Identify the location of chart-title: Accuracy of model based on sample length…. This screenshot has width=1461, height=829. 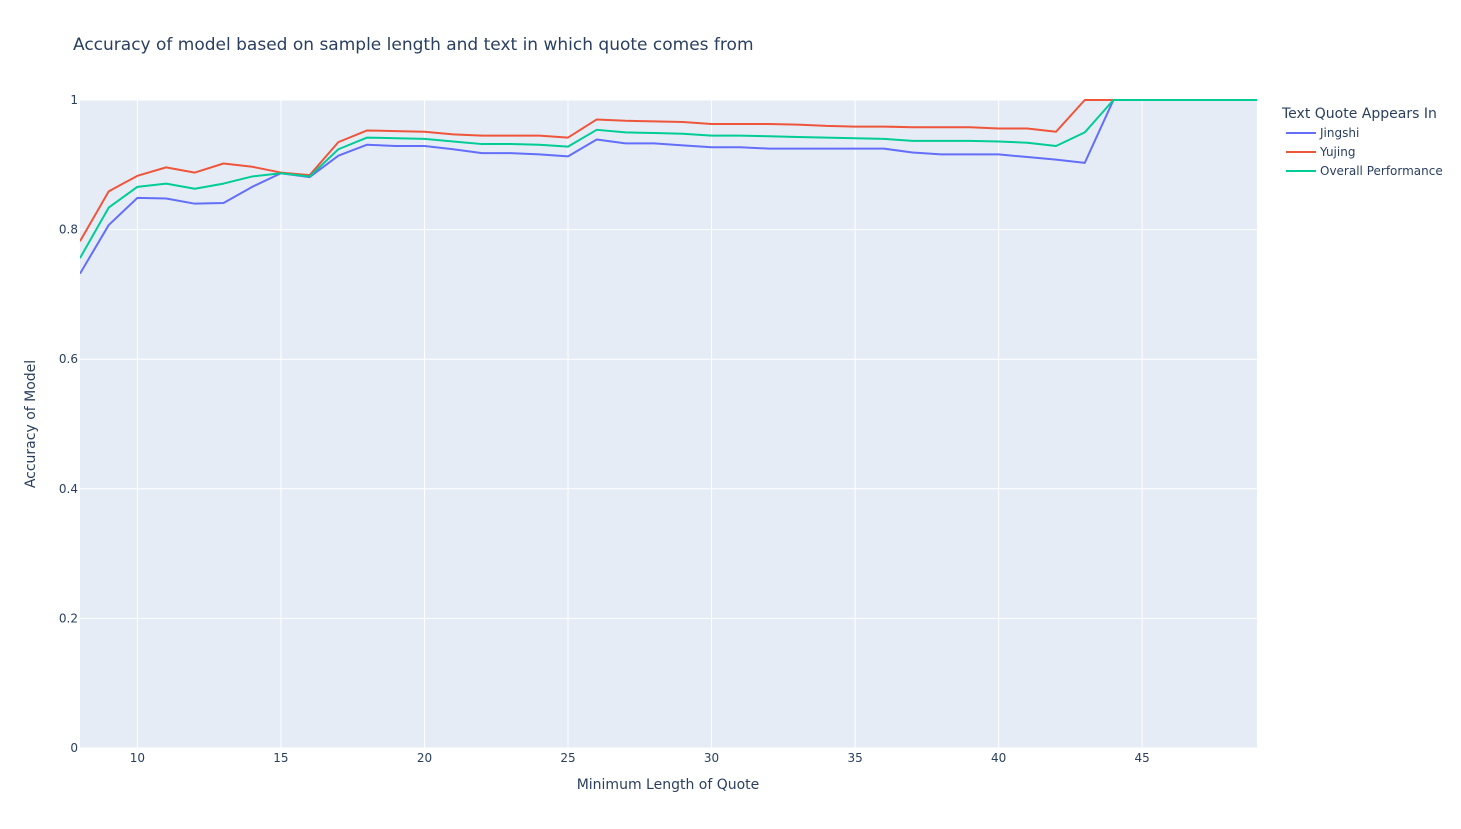
(413, 45).